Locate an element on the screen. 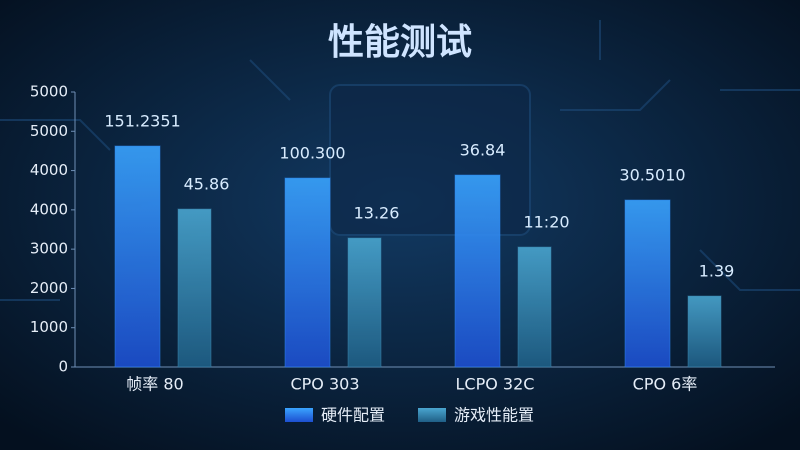  value-label: 100.300 is located at coordinates (312, 153).